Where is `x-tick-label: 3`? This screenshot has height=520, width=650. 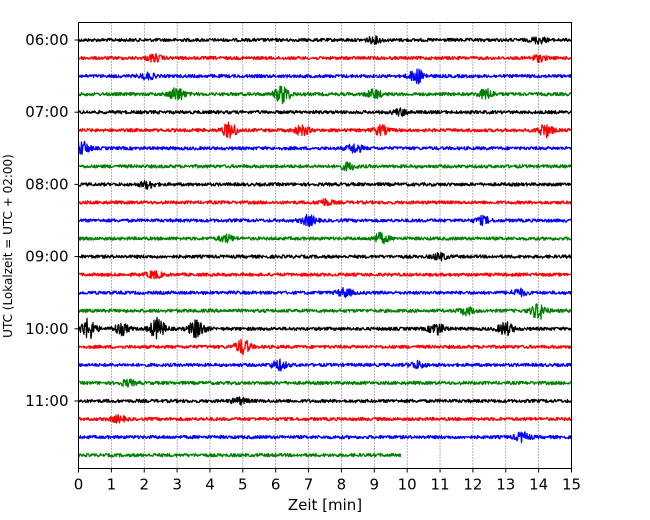
x-tick-label: 3 is located at coordinates (177, 485).